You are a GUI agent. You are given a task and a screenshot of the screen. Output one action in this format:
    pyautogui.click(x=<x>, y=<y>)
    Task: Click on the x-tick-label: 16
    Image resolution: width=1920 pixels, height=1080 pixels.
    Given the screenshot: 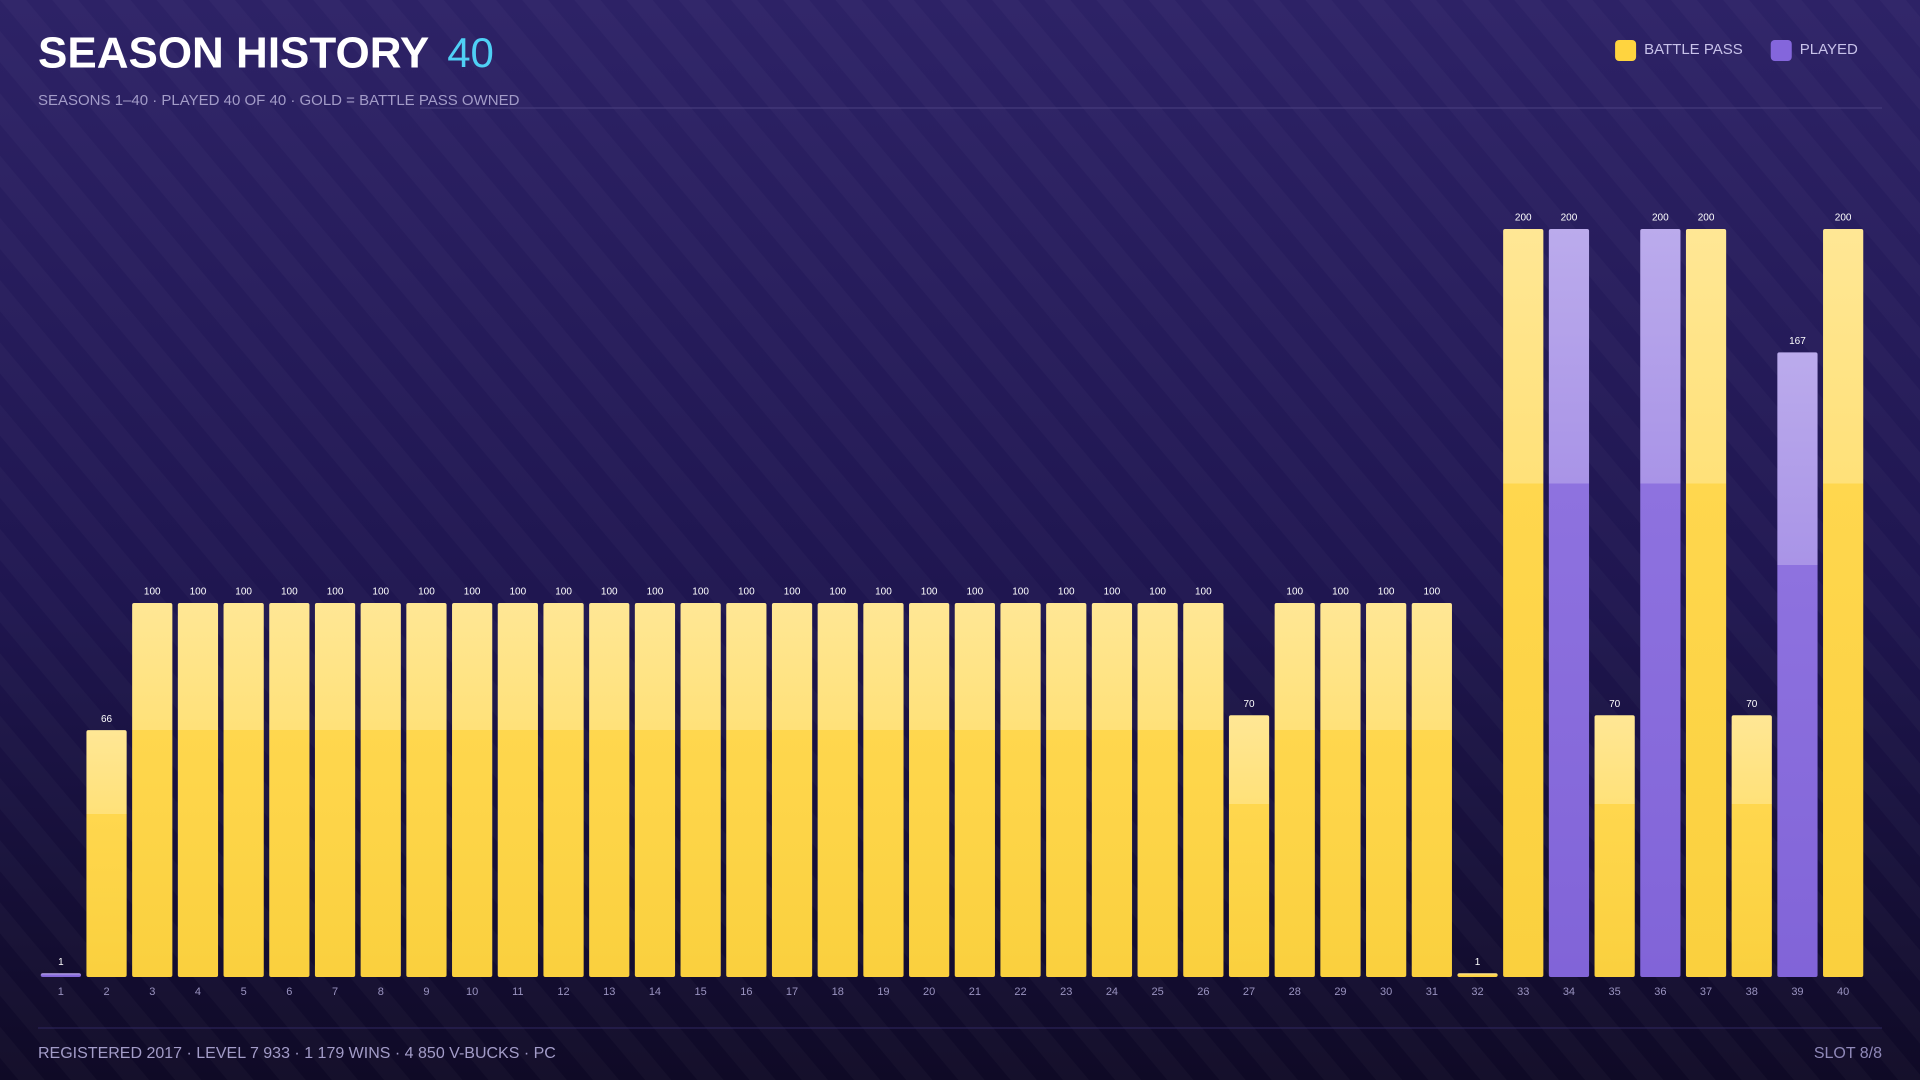 What is the action you would take?
    pyautogui.click(x=746, y=992)
    